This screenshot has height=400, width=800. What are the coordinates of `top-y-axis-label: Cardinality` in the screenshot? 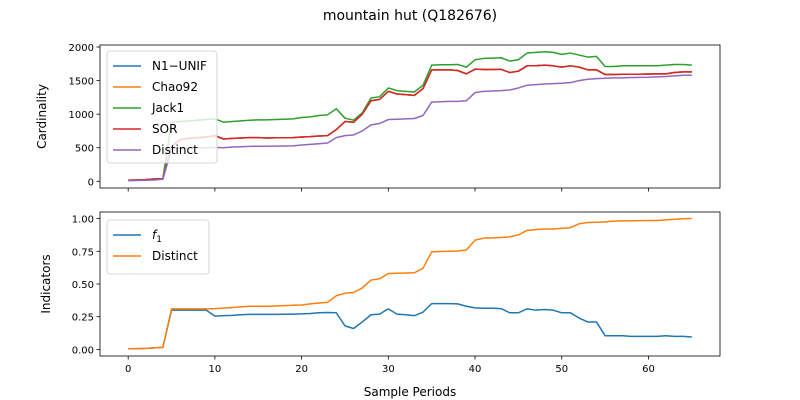 It's located at (42, 116).